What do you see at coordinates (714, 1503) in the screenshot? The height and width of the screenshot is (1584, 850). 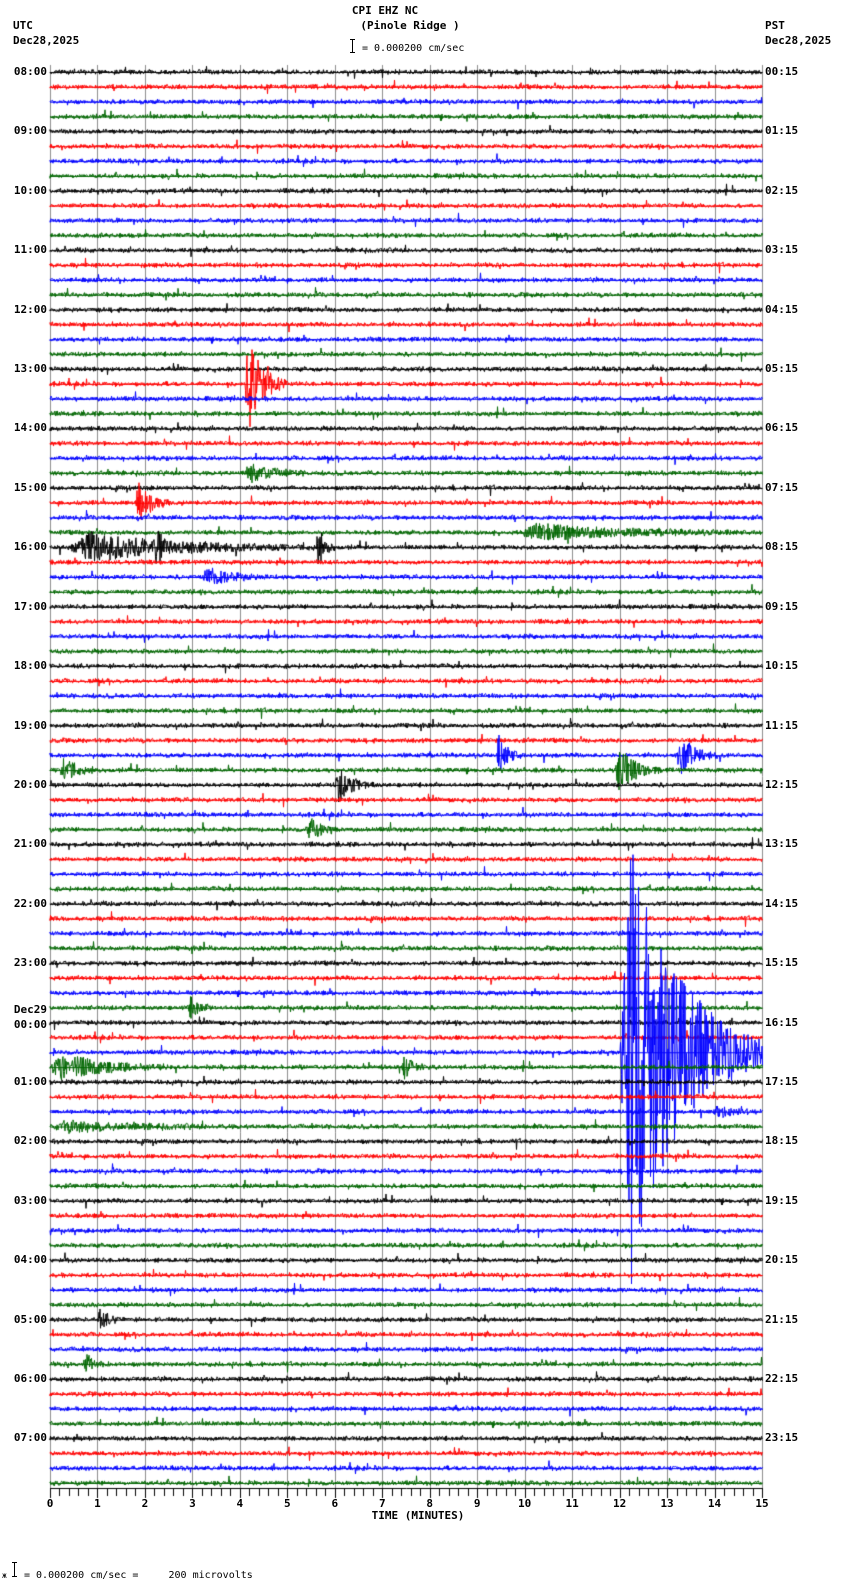 I see `x-tick-label: 14` at bounding box center [714, 1503].